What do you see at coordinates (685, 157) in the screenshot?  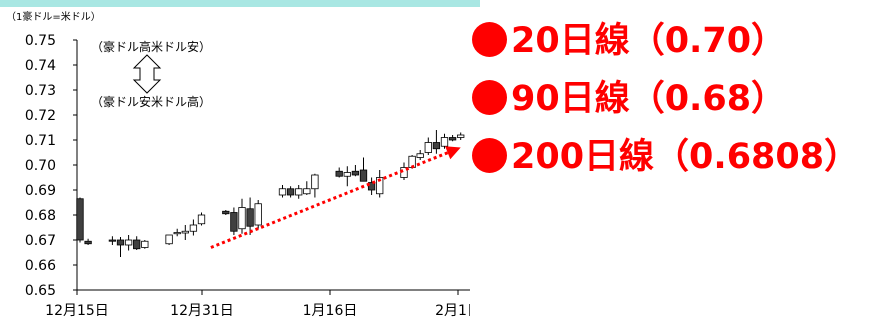 I see `ma-label: 200日線（0.6808）` at bounding box center [685, 157].